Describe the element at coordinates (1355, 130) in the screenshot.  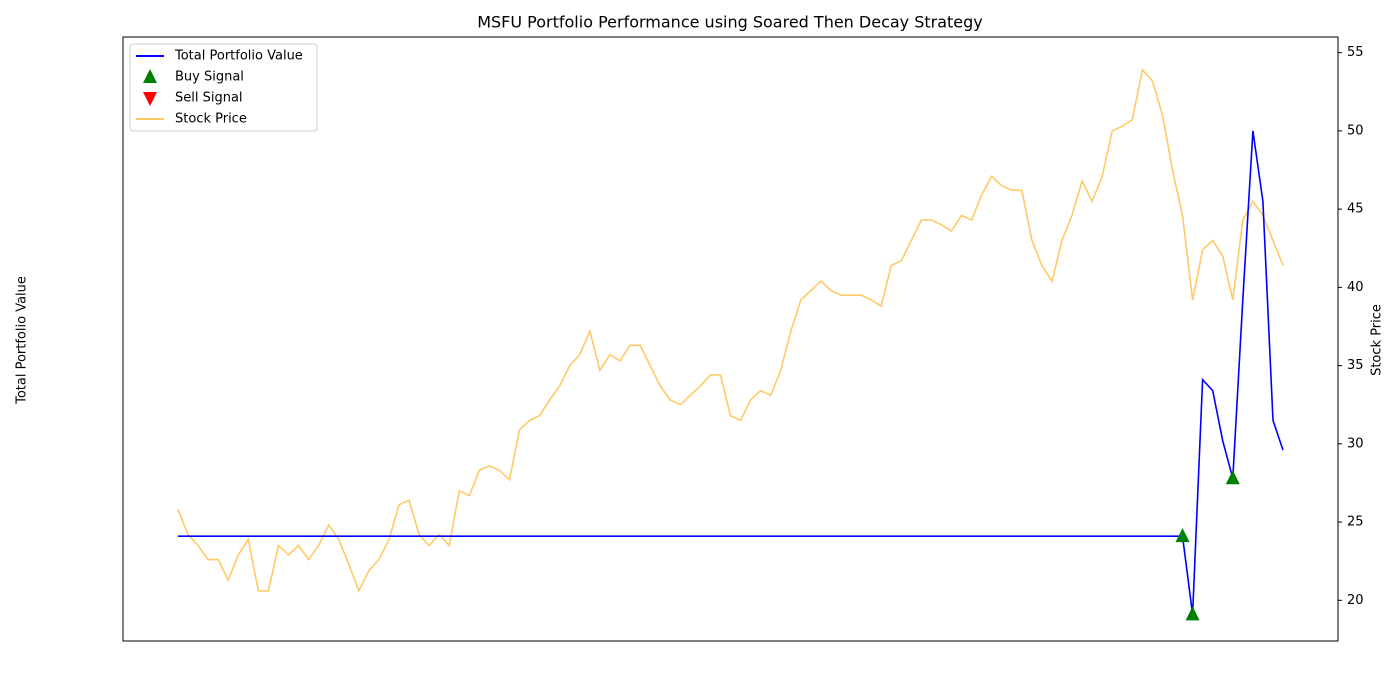
I see `y2-tick-label: 50` at that location.